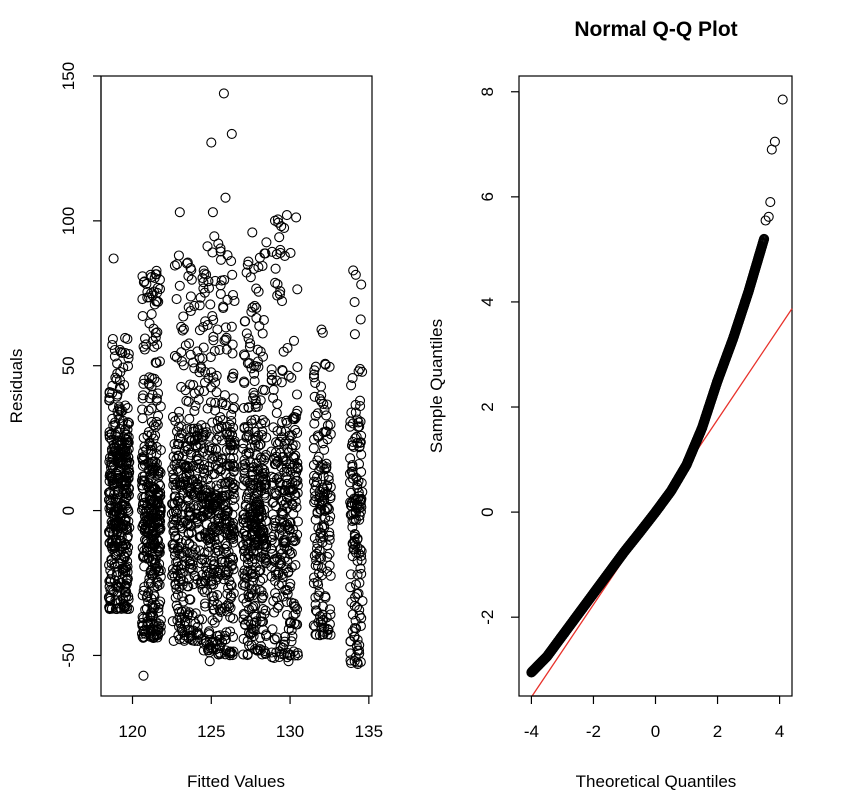  I want to click on residuals-y-tick-label: 0, so click(68, 510).